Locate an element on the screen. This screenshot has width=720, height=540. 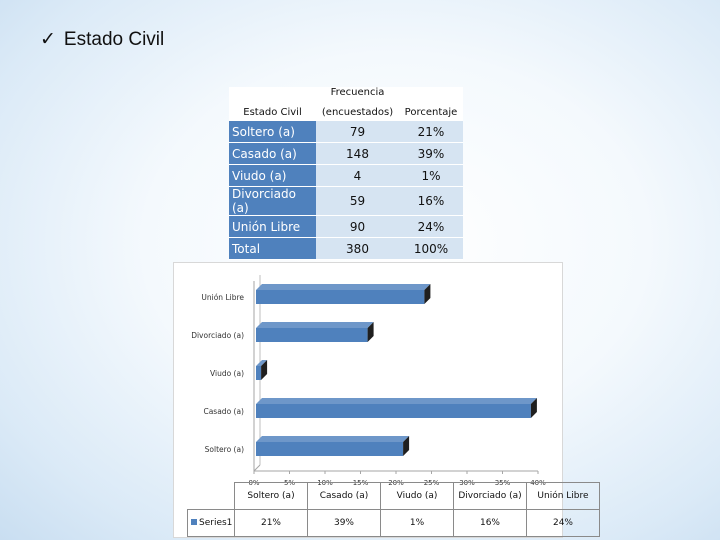
data-table-value: 39% is located at coordinates (344, 523).